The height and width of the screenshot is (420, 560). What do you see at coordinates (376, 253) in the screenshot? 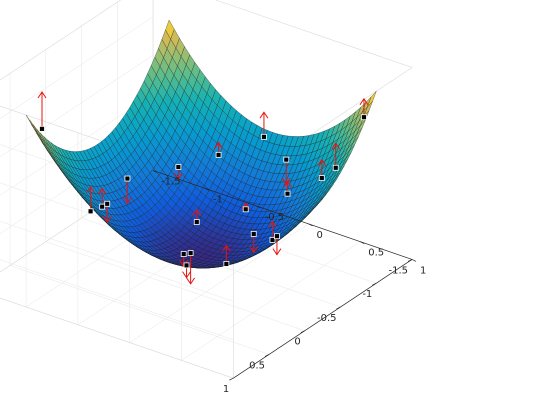
I see `x-tick-label: 0.5` at bounding box center [376, 253].